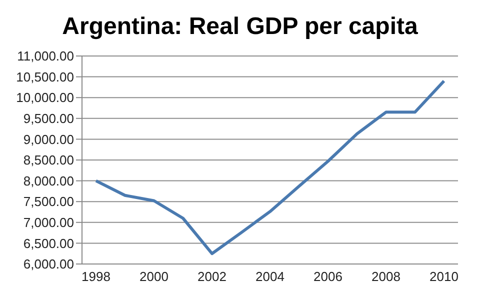 The height and width of the screenshot is (306, 480). I want to click on x-tick-label: 2002, so click(212, 276).